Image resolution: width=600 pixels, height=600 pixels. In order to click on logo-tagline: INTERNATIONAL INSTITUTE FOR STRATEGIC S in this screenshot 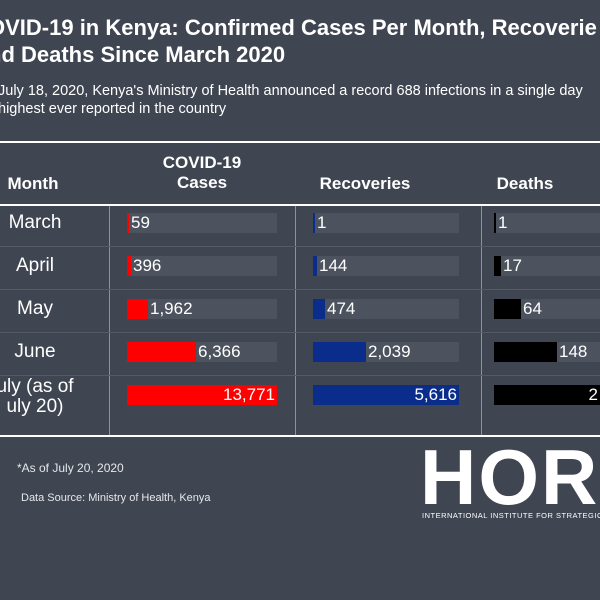, I will do `click(511, 515)`.